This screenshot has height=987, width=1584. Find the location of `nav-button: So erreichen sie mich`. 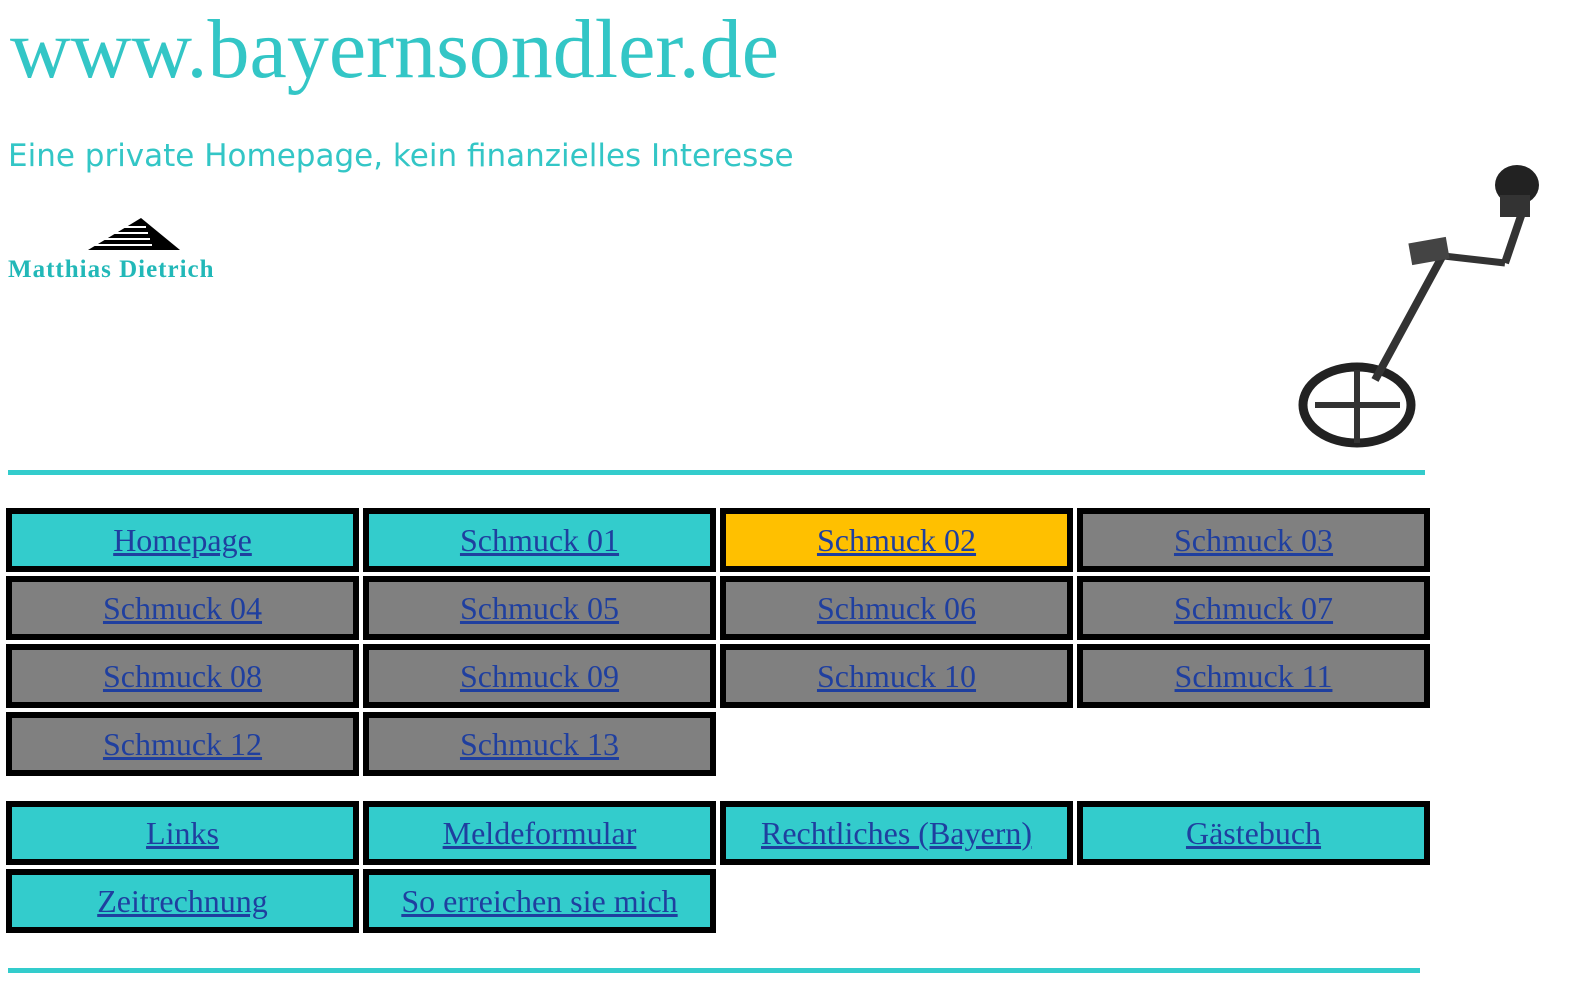

nav-button: So erreichen sie mich is located at coordinates (539, 901).